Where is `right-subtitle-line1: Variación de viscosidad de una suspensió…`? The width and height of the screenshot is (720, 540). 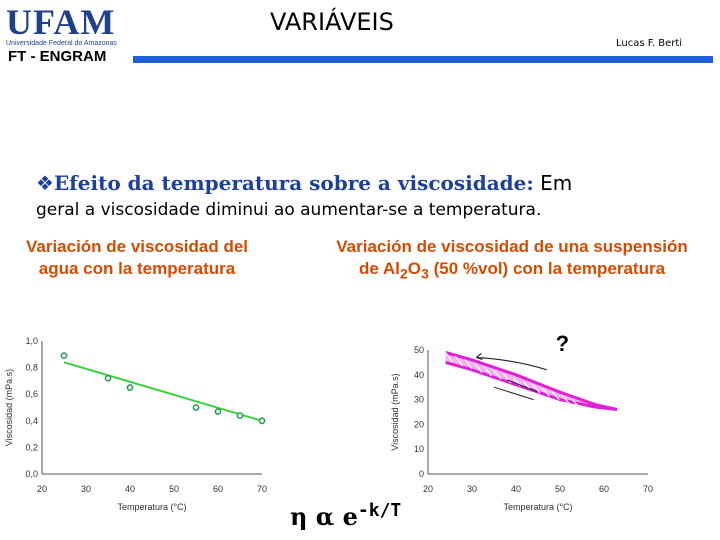
right-subtitle-line1: Variación de viscosidad de una suspensió… is located at coordinates (512, 246).